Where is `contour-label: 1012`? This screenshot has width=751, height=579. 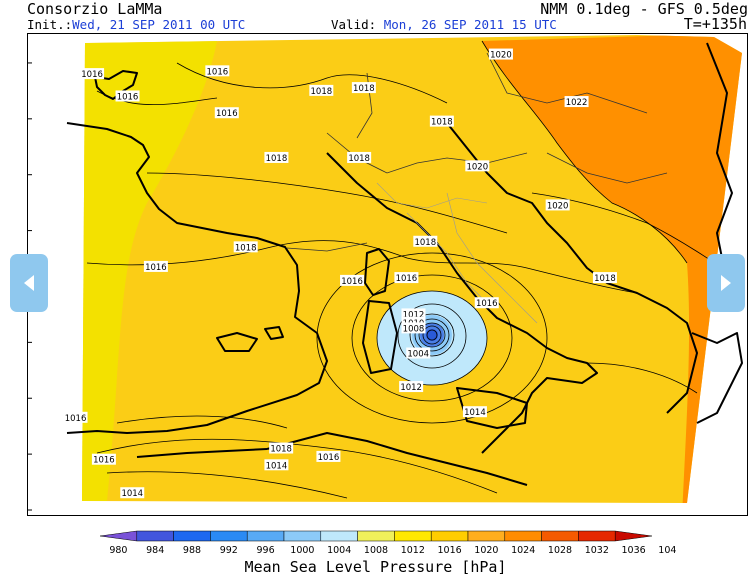 contour-label: 1012 is located at coordinates (411, 388).